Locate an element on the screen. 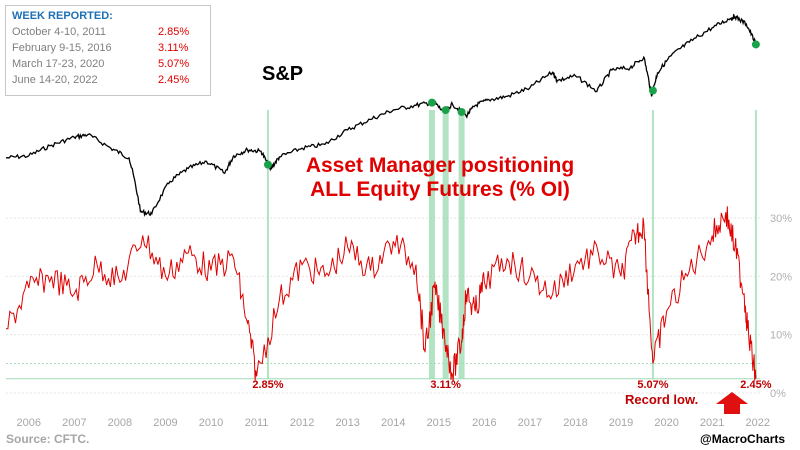 This screenshot has width=800, height=450. legend-row-value: 2.85% is located at coordinates (174, 32).